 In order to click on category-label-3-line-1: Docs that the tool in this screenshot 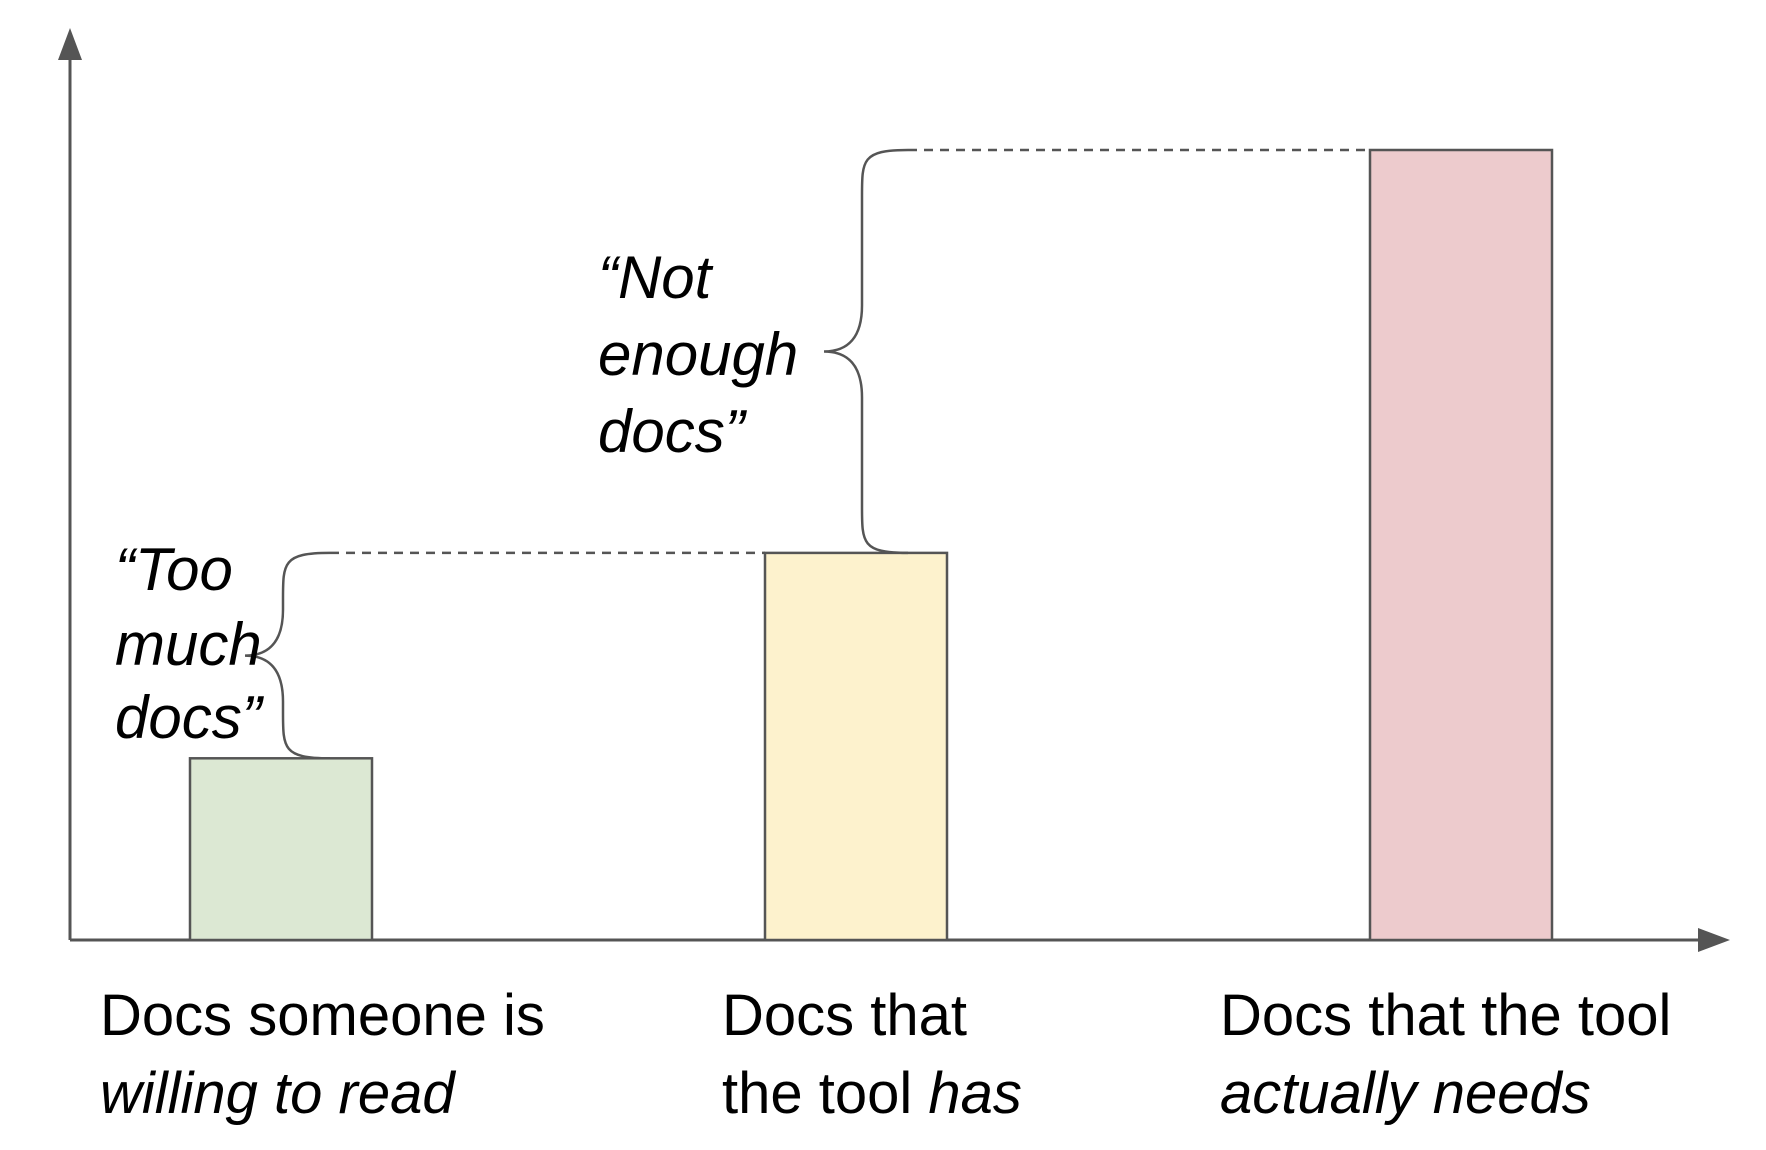, I will do `click(1445, 1015)`.